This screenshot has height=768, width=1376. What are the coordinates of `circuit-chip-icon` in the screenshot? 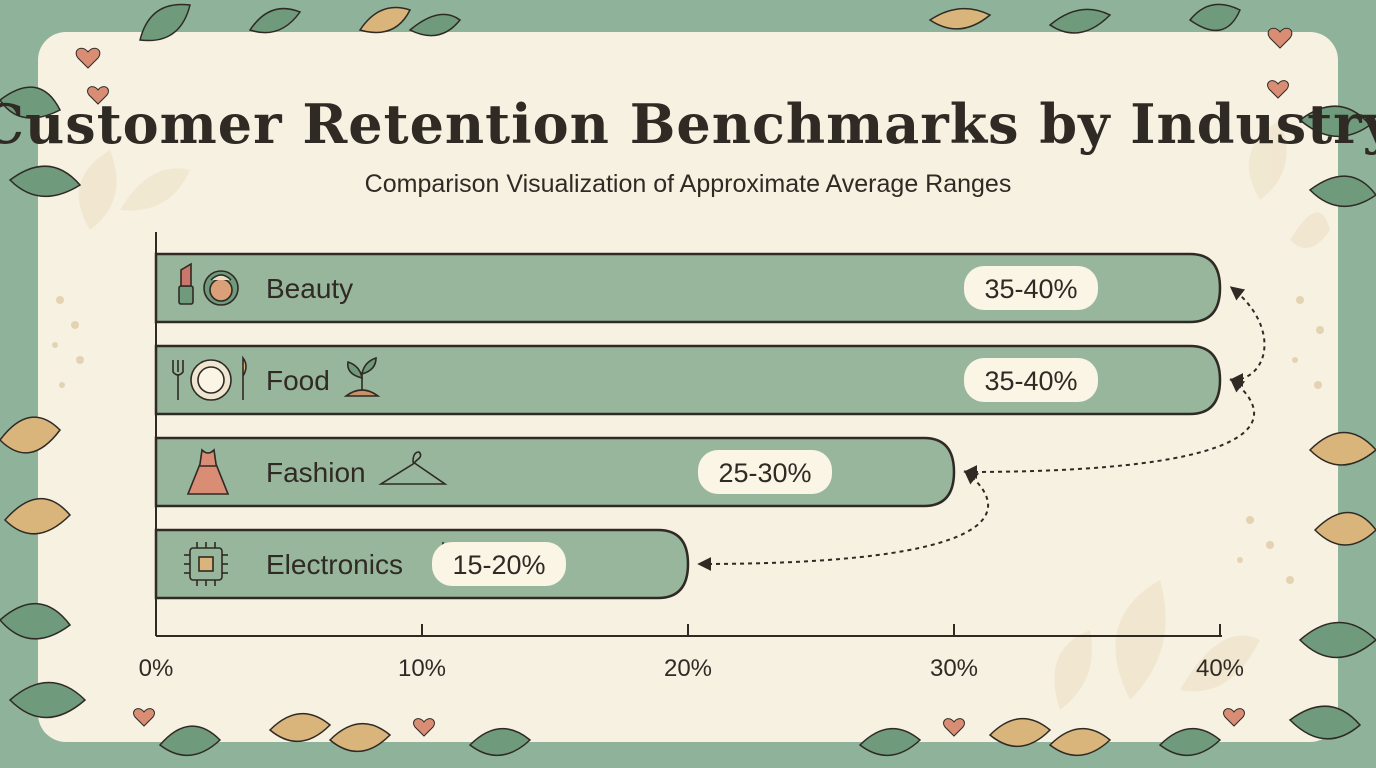 It's located at (206, 564).